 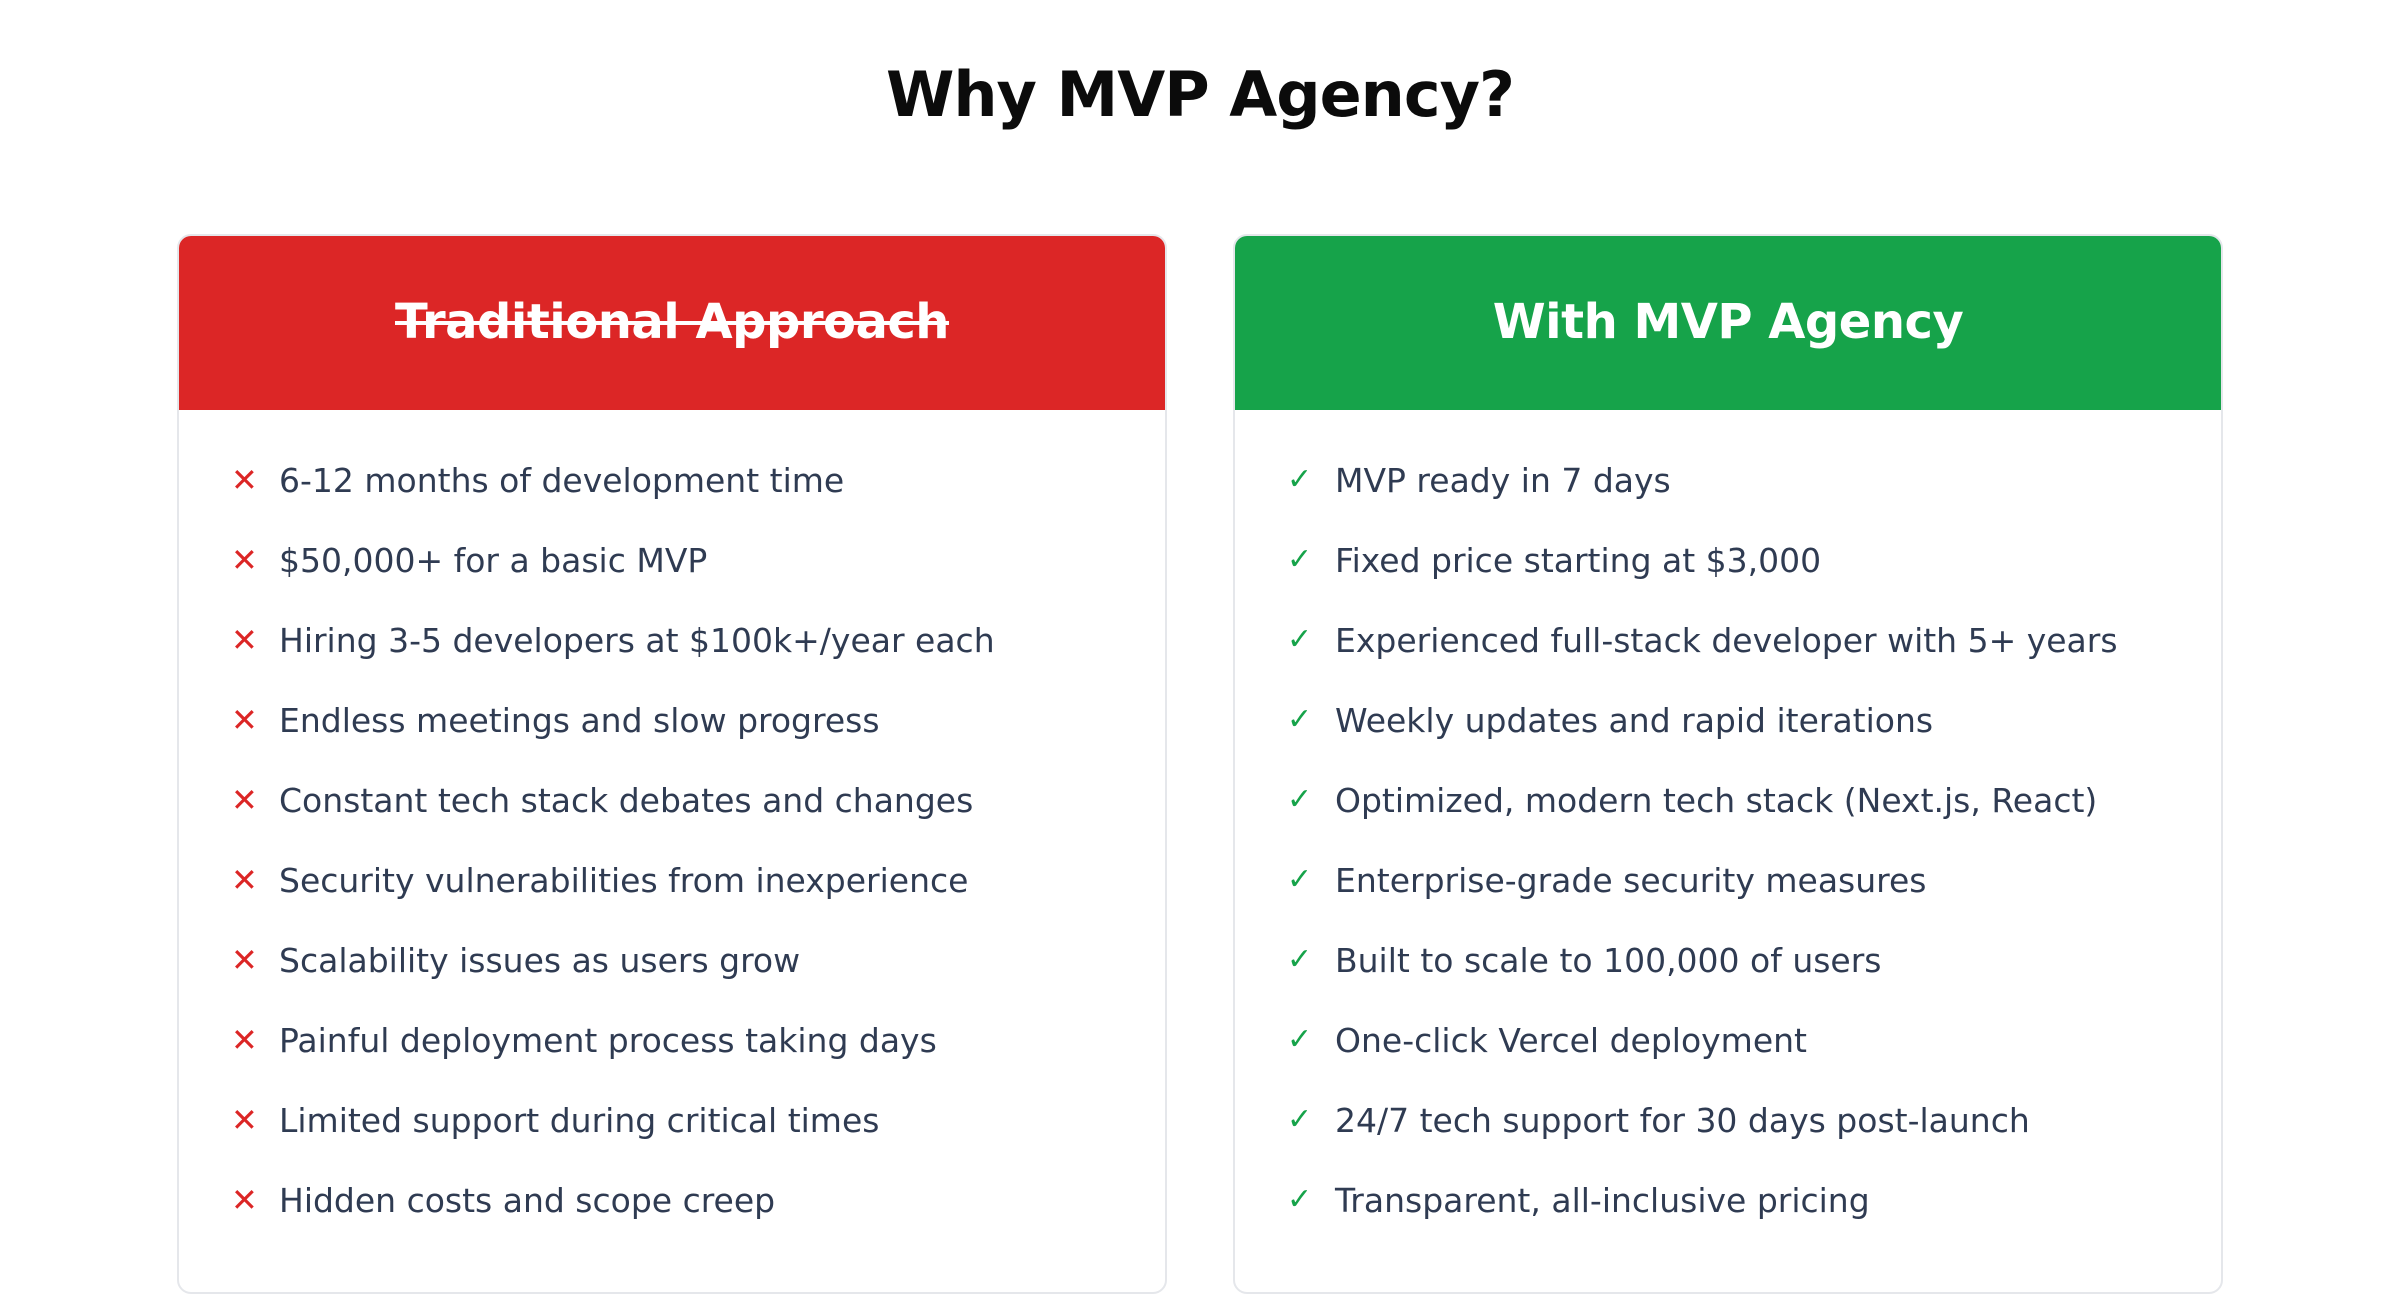 What do you see at coordinates (1634, 720) in the screenshot?
I see `list-item-text: Weekly updates and rapid iterations` at bounding box center [1634, 720].